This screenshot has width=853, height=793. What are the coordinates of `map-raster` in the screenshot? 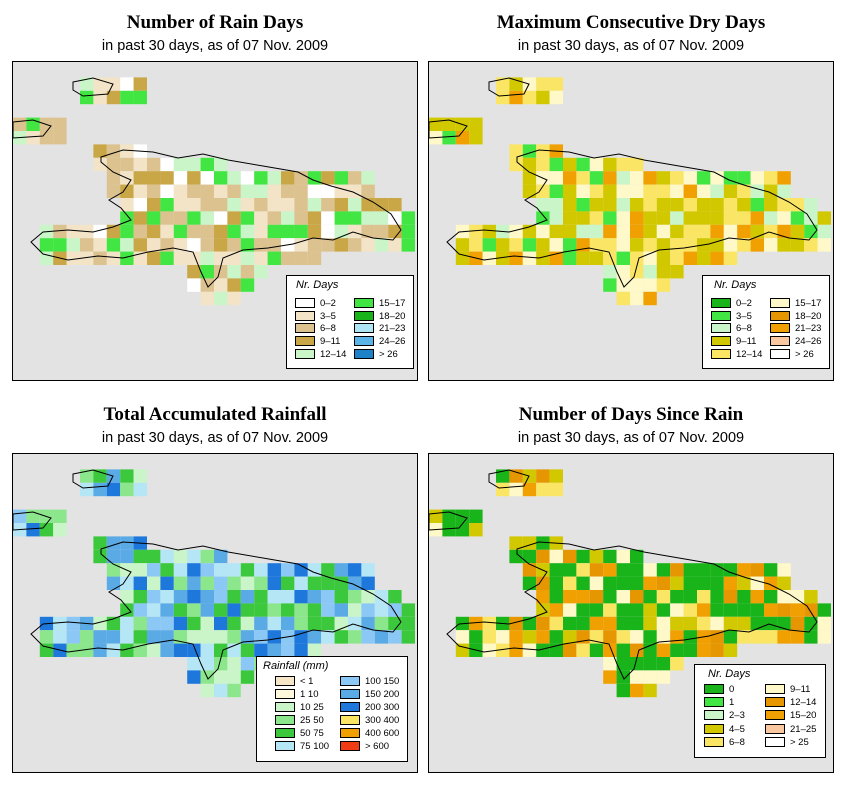 It's located at (214, 583).